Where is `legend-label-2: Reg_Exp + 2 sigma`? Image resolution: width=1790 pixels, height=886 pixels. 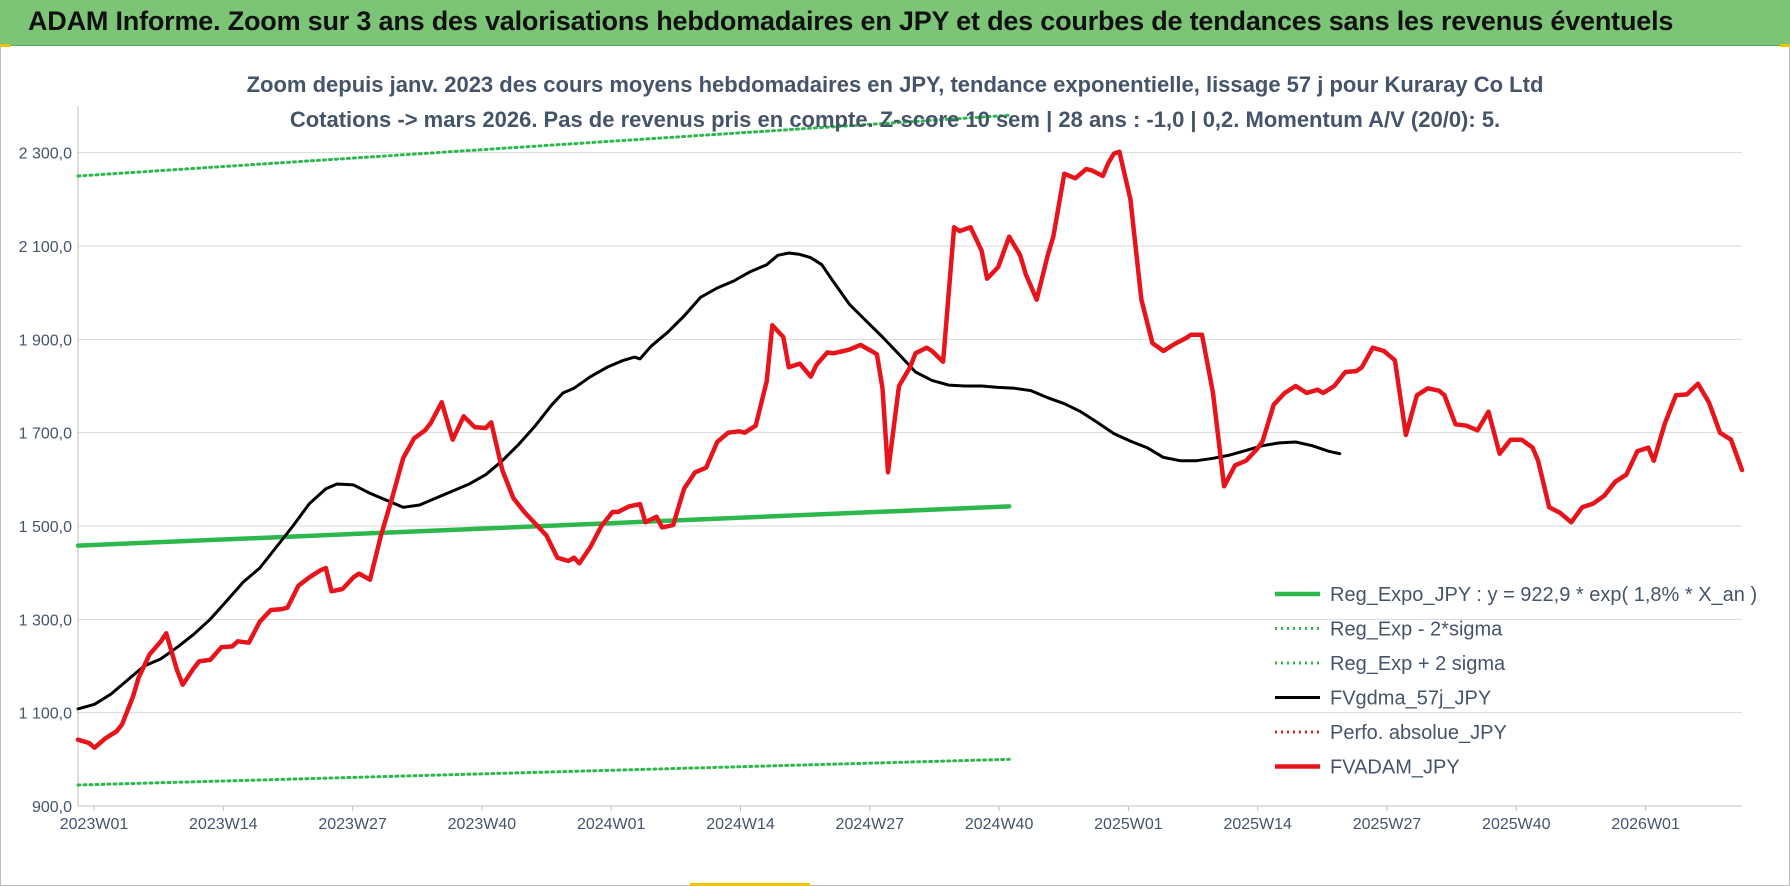 legend-label-2: Reg_Exp + 2 sigma is located at coordinates (1418, 664).